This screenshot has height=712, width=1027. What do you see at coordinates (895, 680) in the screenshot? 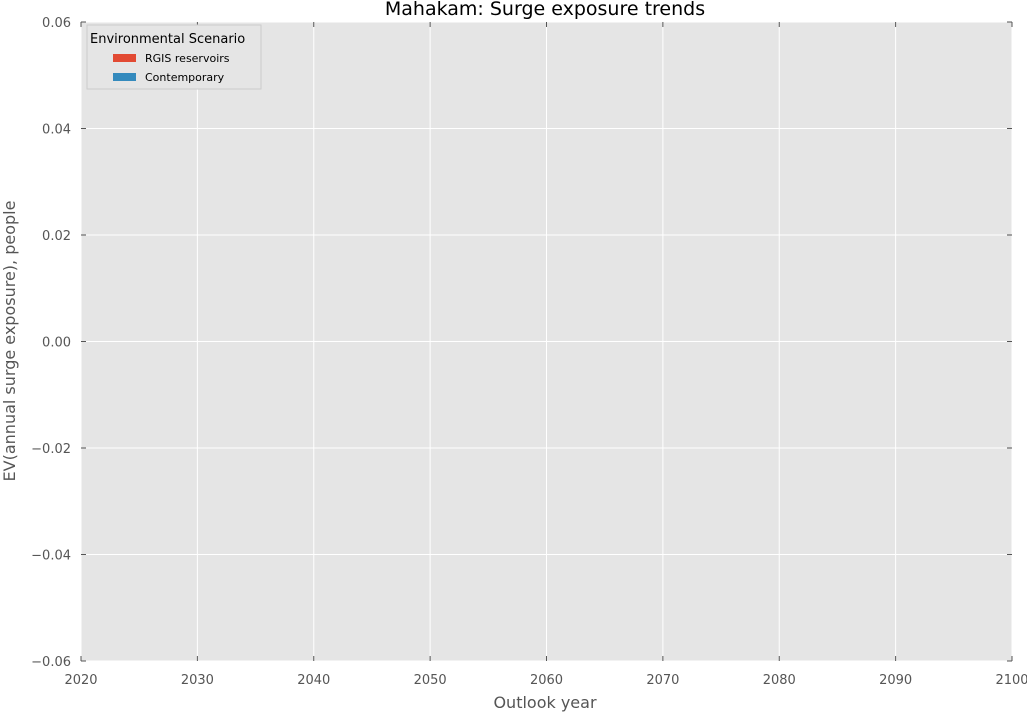
I see `x-tick-label: 2090` at bounding box center [895, 680].